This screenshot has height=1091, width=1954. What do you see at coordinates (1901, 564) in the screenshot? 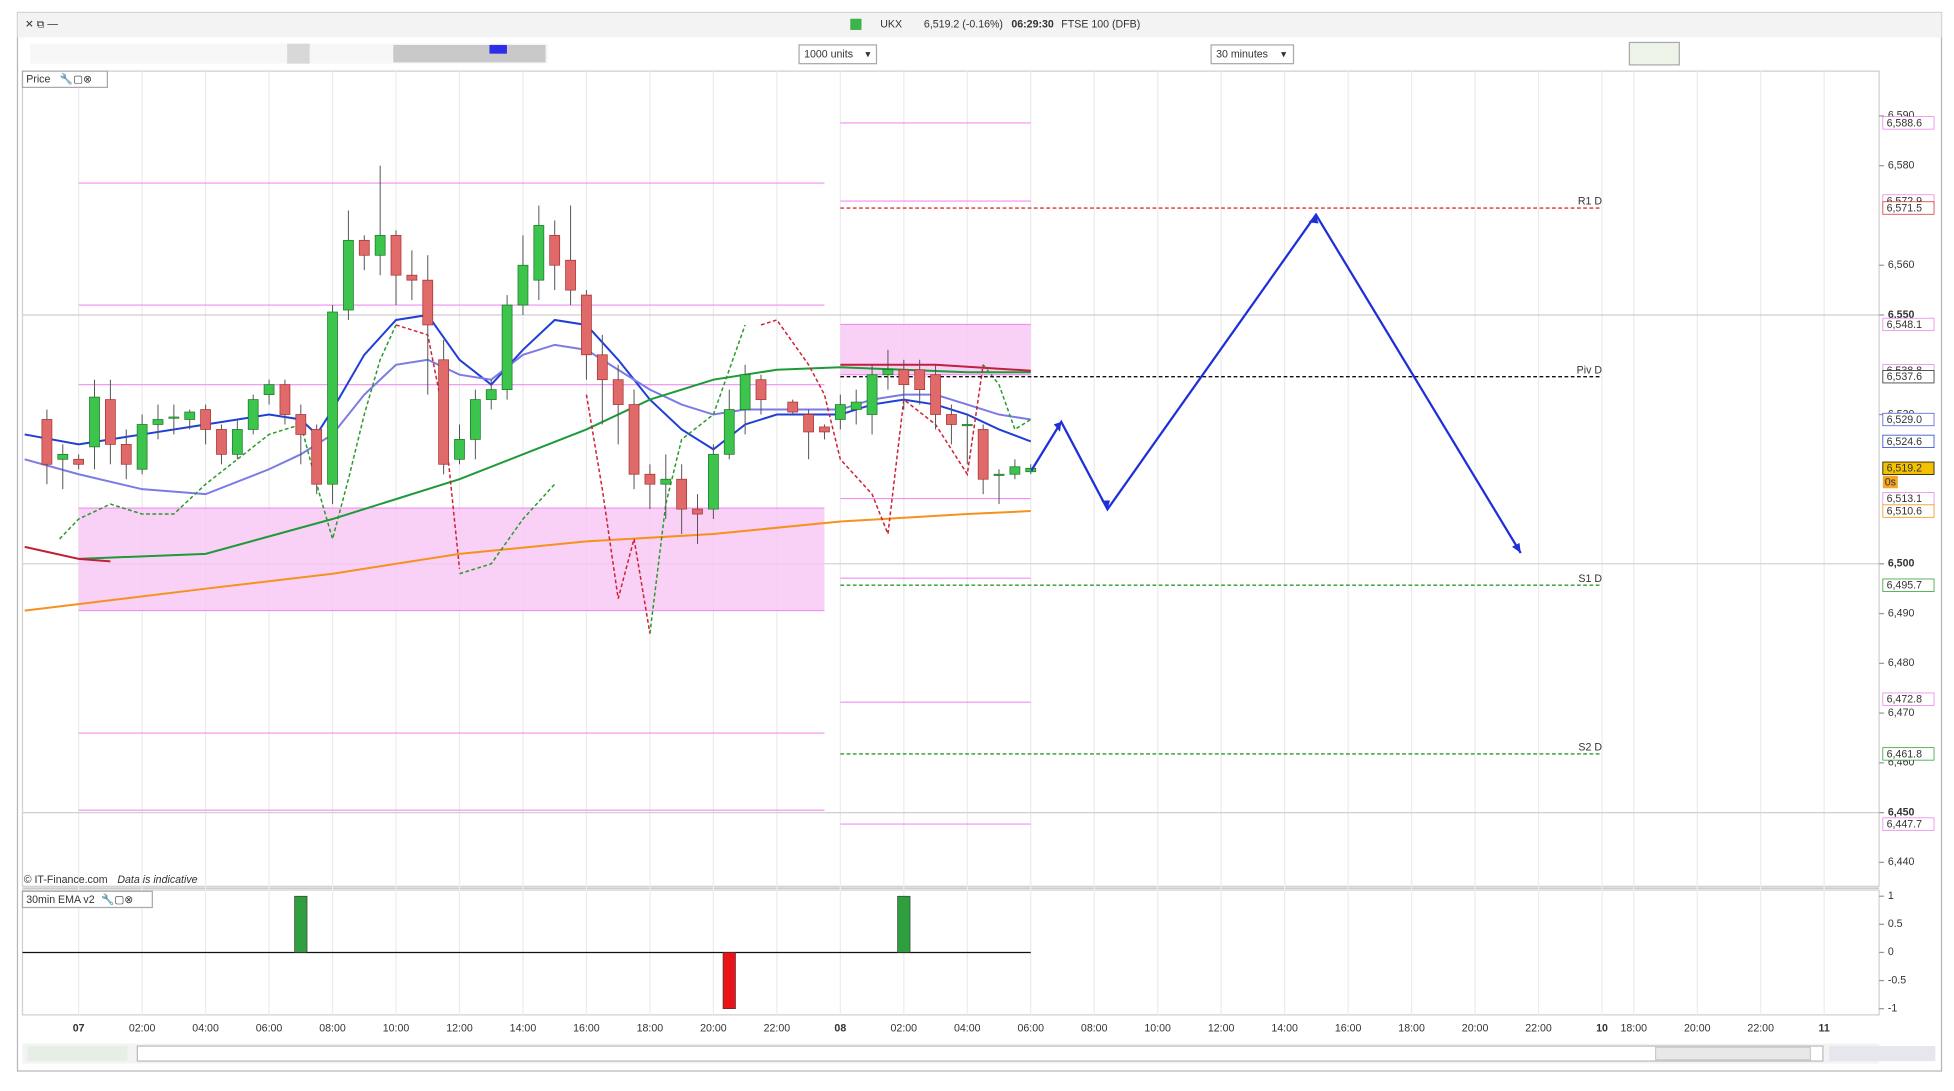
I see `y-tick-label: 6,500` at bounding box center [1901, 564].